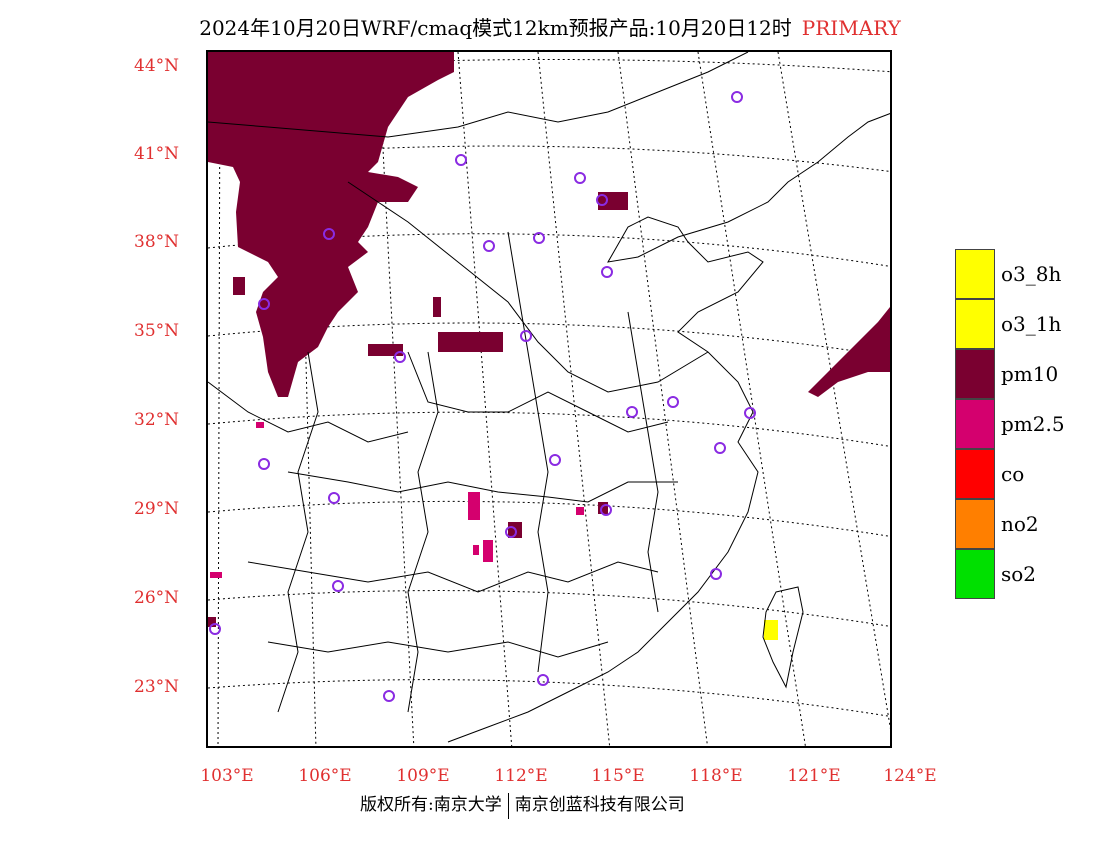 This screenshot has height=850, width=1100. Describe the element at coordinates (851, 28) in the screenshot. I see `title-primary-tag: PRIMARY` at that location.